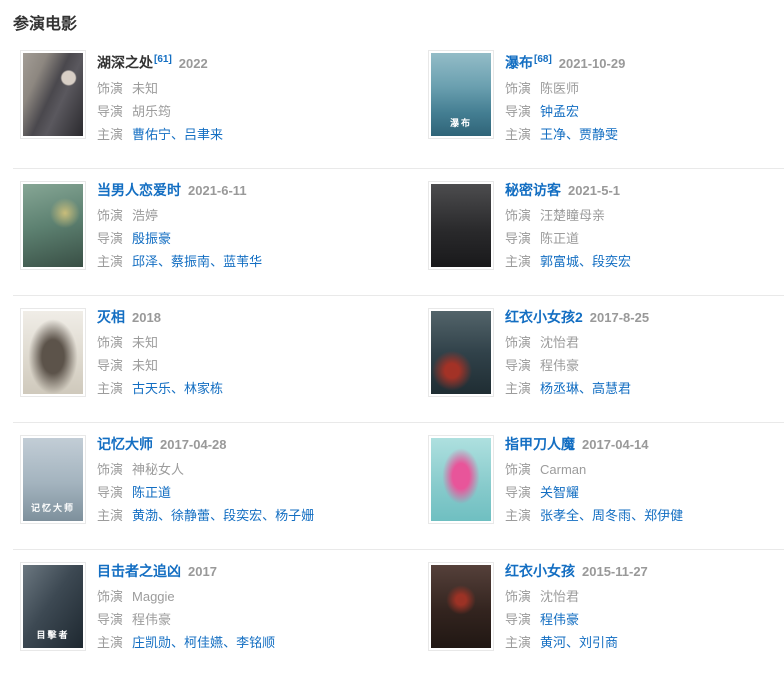 This screenshot has height=676, width=784. What do you see at coordinates (145, 342) in the screenshot?
I see `role-value: 未知` at bounding box center [145, 342].